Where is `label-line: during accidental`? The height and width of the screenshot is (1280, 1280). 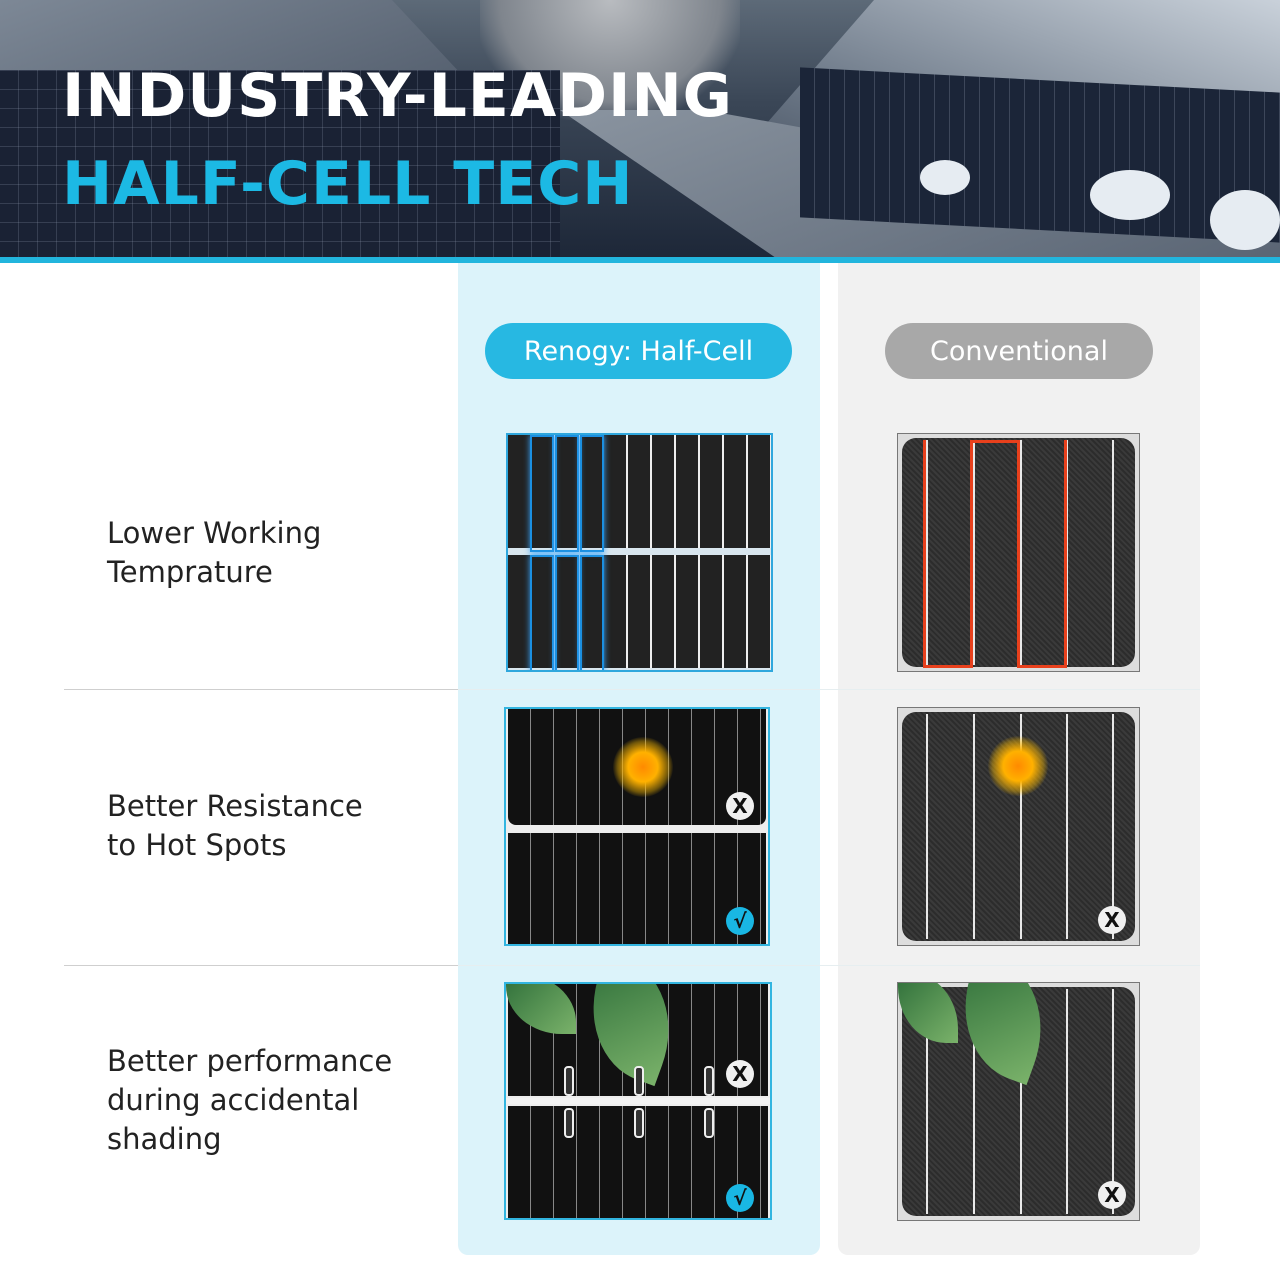 label-line: during accidental is located at coordinates (233, 1100).